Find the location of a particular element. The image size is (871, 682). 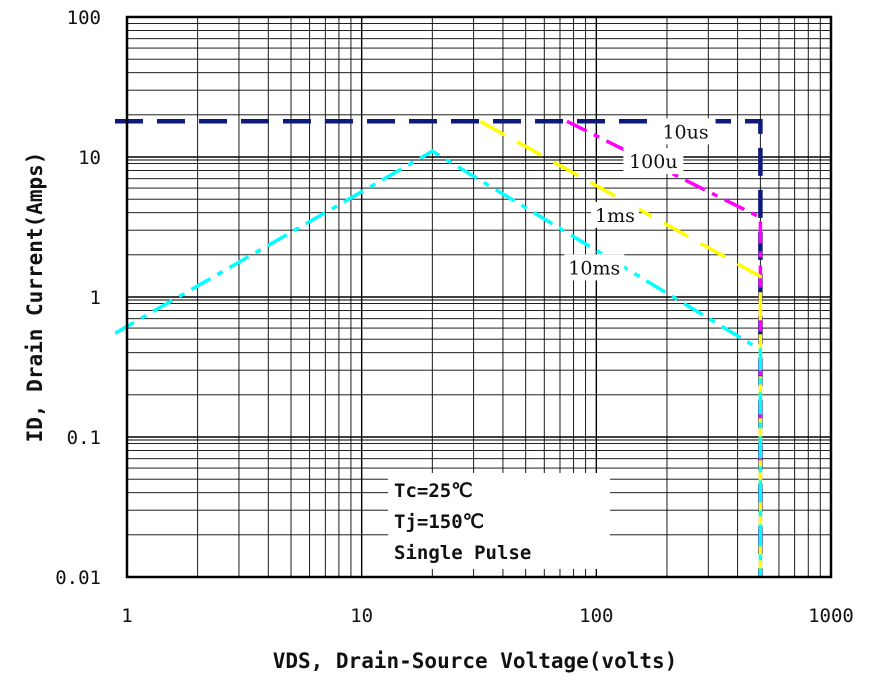

annotation-text: Tj=150℃ is located at coordinates (439, 522).